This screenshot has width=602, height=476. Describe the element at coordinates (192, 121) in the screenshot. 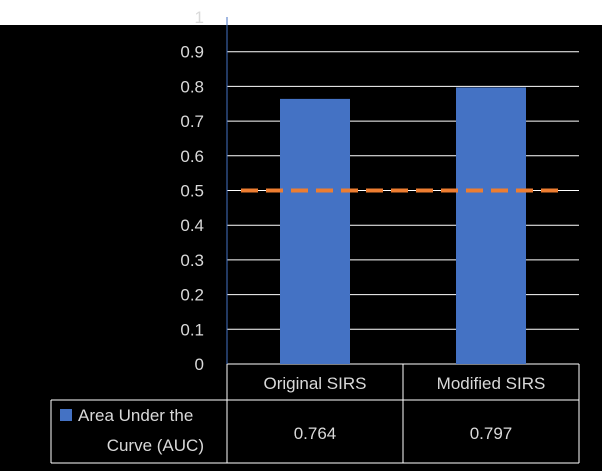

I see `y-tick-label: 0.7` at that location.